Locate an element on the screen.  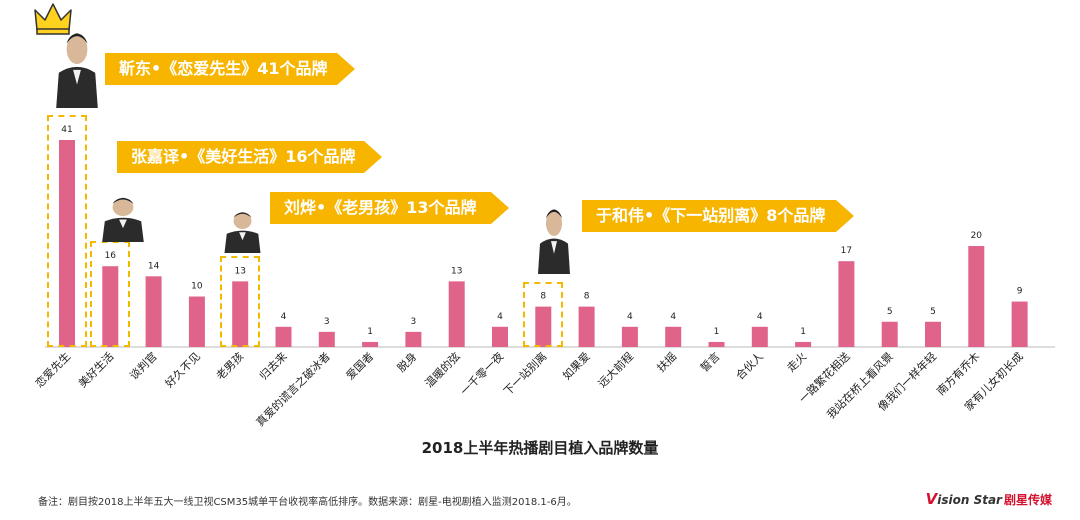
tick-label: 如果爱 is located at coordinates (575, 365).